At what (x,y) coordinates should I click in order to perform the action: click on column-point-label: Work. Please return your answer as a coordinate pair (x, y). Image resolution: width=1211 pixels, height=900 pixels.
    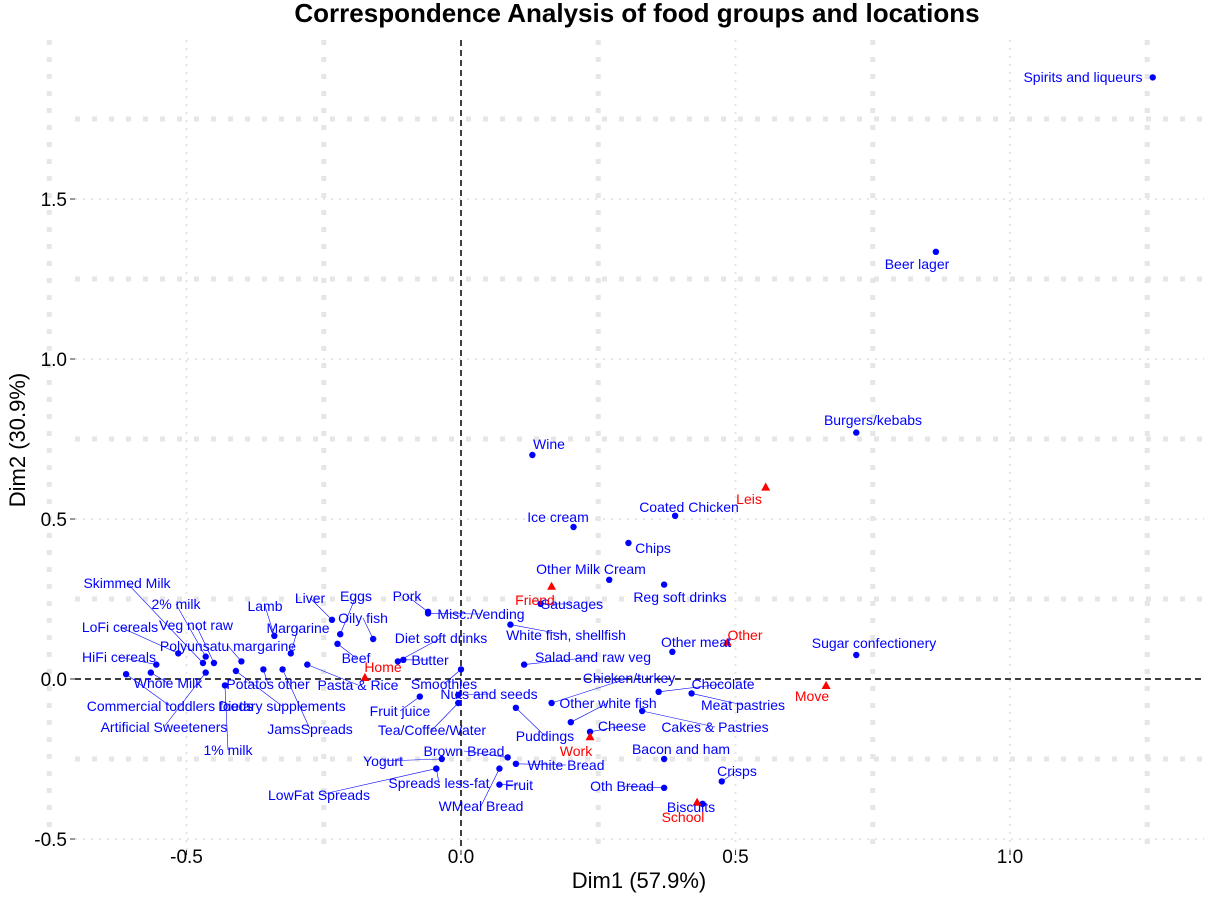
    Looking at the image, I should click on (576, 751).